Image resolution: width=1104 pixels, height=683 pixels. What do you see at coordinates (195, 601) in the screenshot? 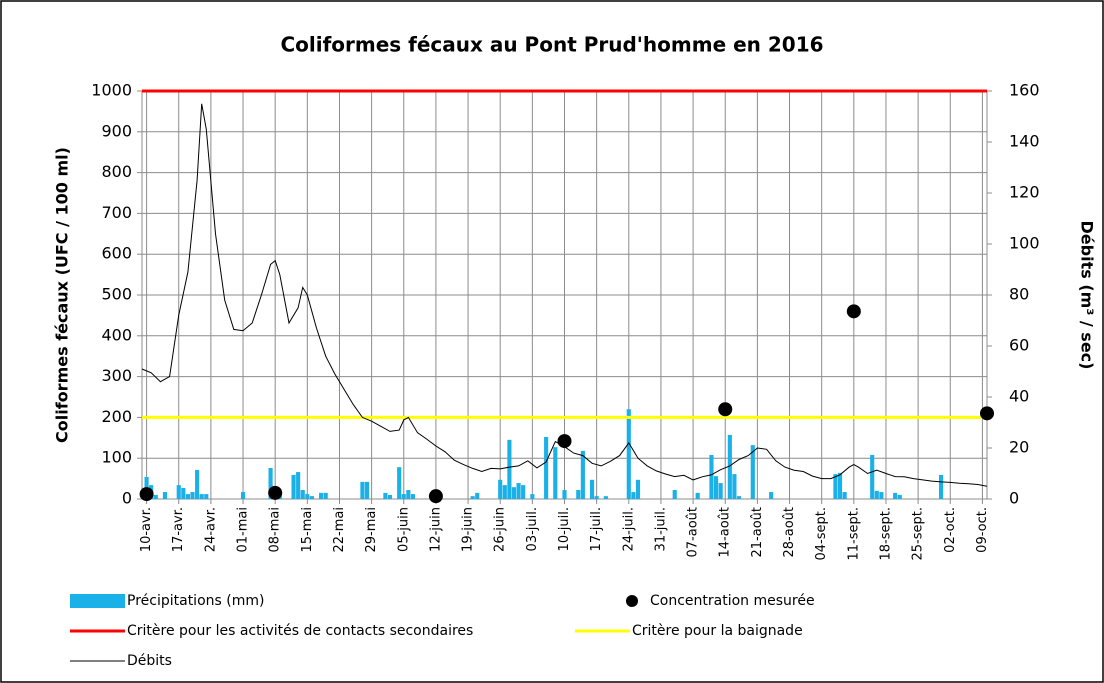
I see `legend-label: Précipitations (mm)` at bounding box center [195, 601].